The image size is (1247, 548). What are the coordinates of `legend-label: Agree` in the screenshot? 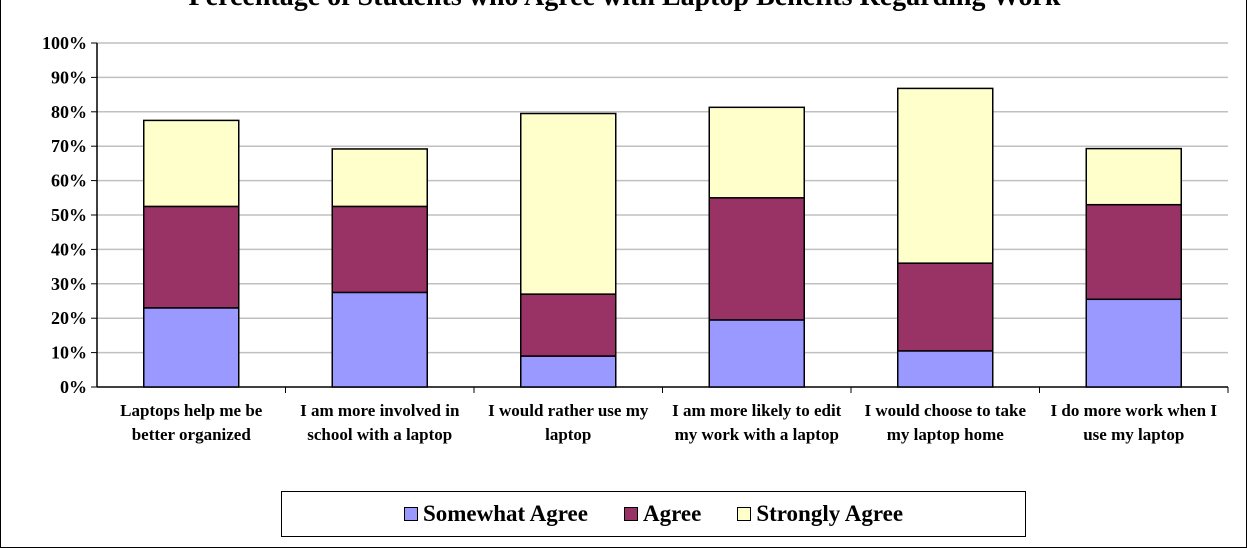 It's located at (672, 513).